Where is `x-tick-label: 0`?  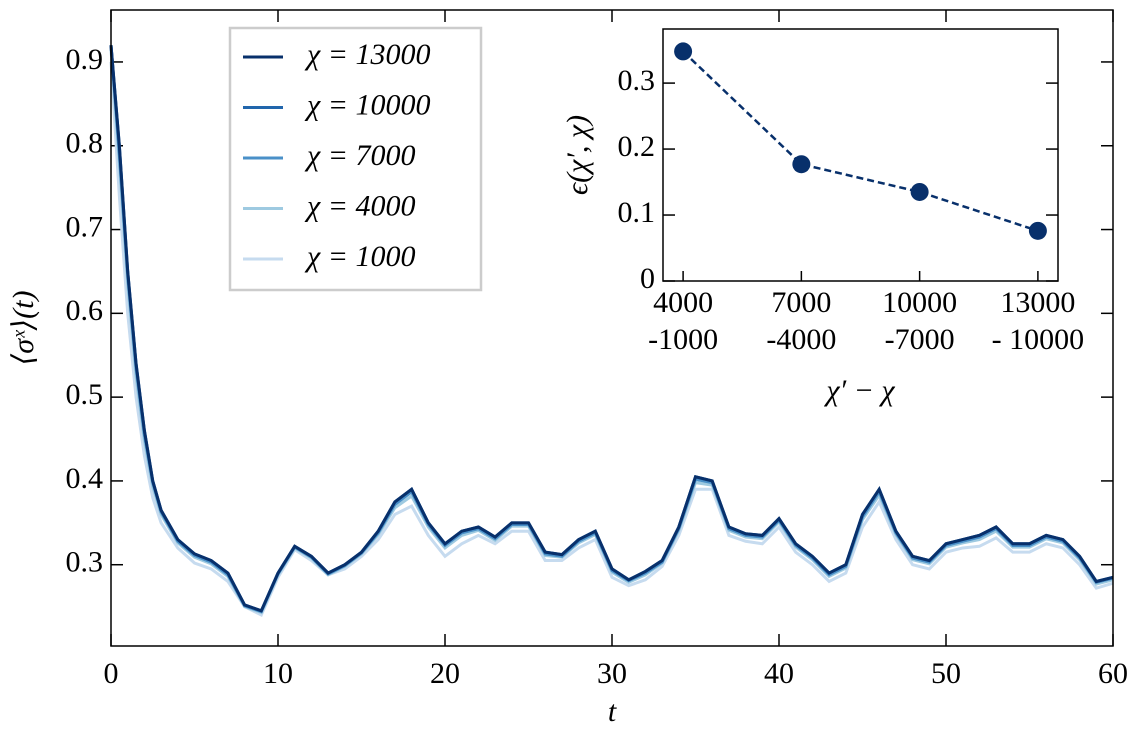 x-tick-label: 0 is located at coordinates (111, 673).